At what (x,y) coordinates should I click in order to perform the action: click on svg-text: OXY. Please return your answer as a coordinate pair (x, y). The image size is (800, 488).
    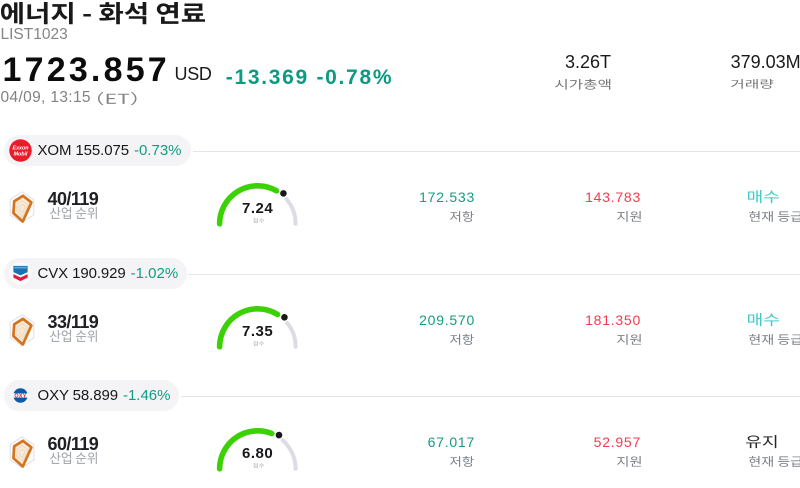
    Looking at the image, I should click on (20, 396).